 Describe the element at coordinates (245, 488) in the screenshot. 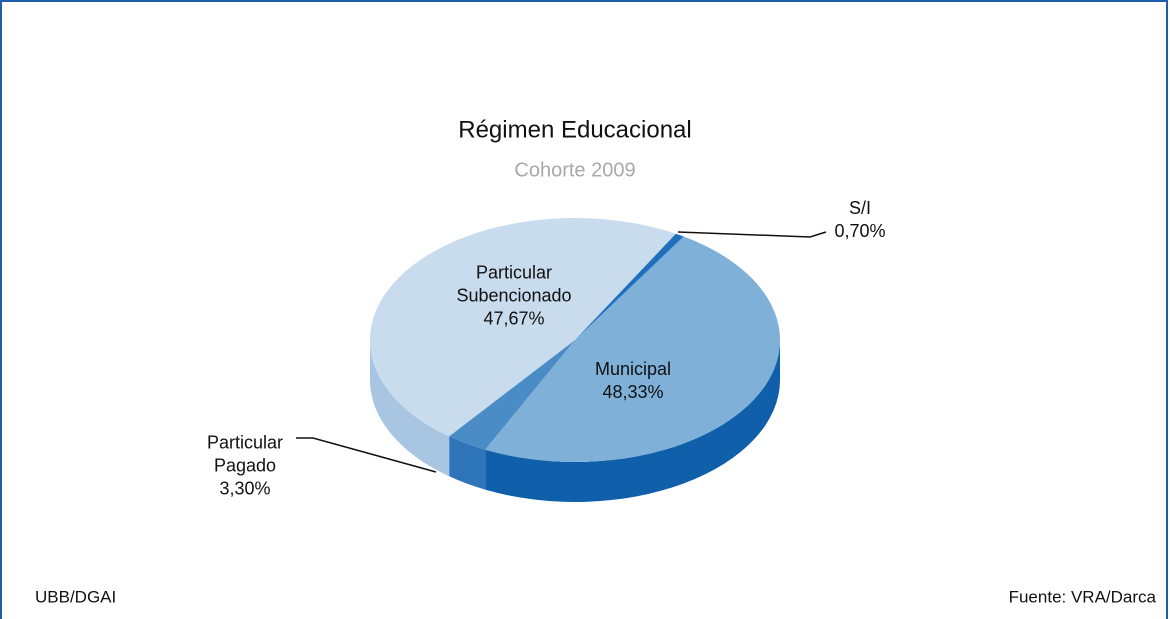

I see `slice-value: 3,30%` at that location.